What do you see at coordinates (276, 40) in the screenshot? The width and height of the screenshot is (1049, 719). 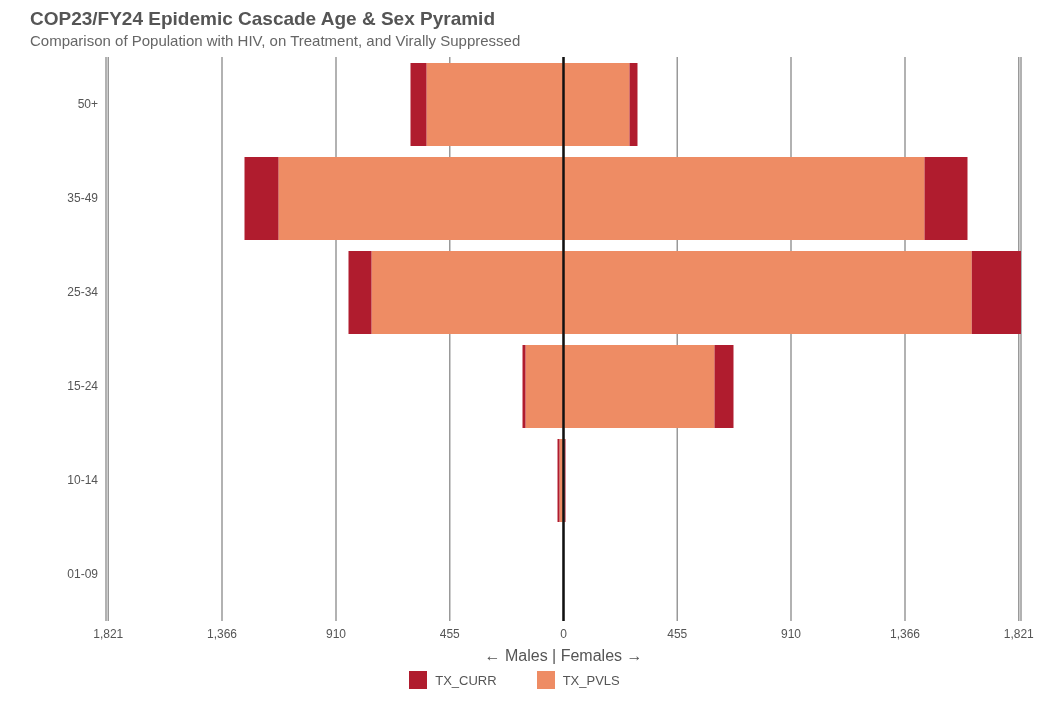 I see `chart-subtitle: Comparison of Population with HIV, on Treatment, and Virally Suppressed` at bounding box center [276, 40].